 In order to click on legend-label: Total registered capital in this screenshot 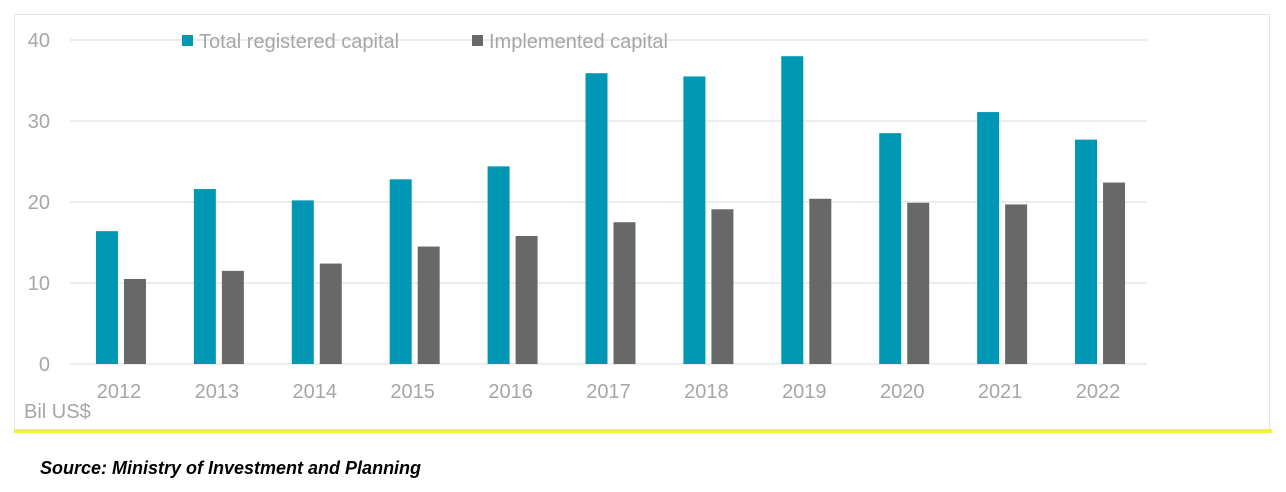, I will do `click(299, 42)`.